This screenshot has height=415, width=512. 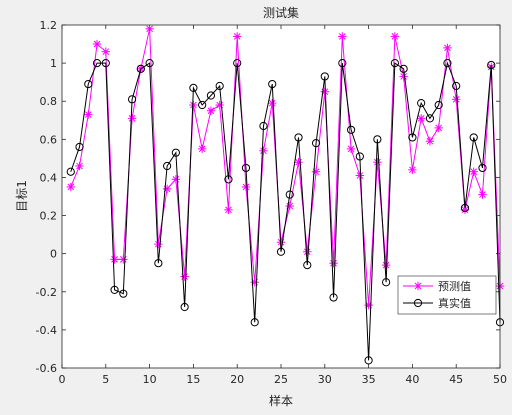 What do you see at coordinates (22, 196) in the screenshot?
I see `y-axis-label: 目标1` at bounding box center [22, 196].